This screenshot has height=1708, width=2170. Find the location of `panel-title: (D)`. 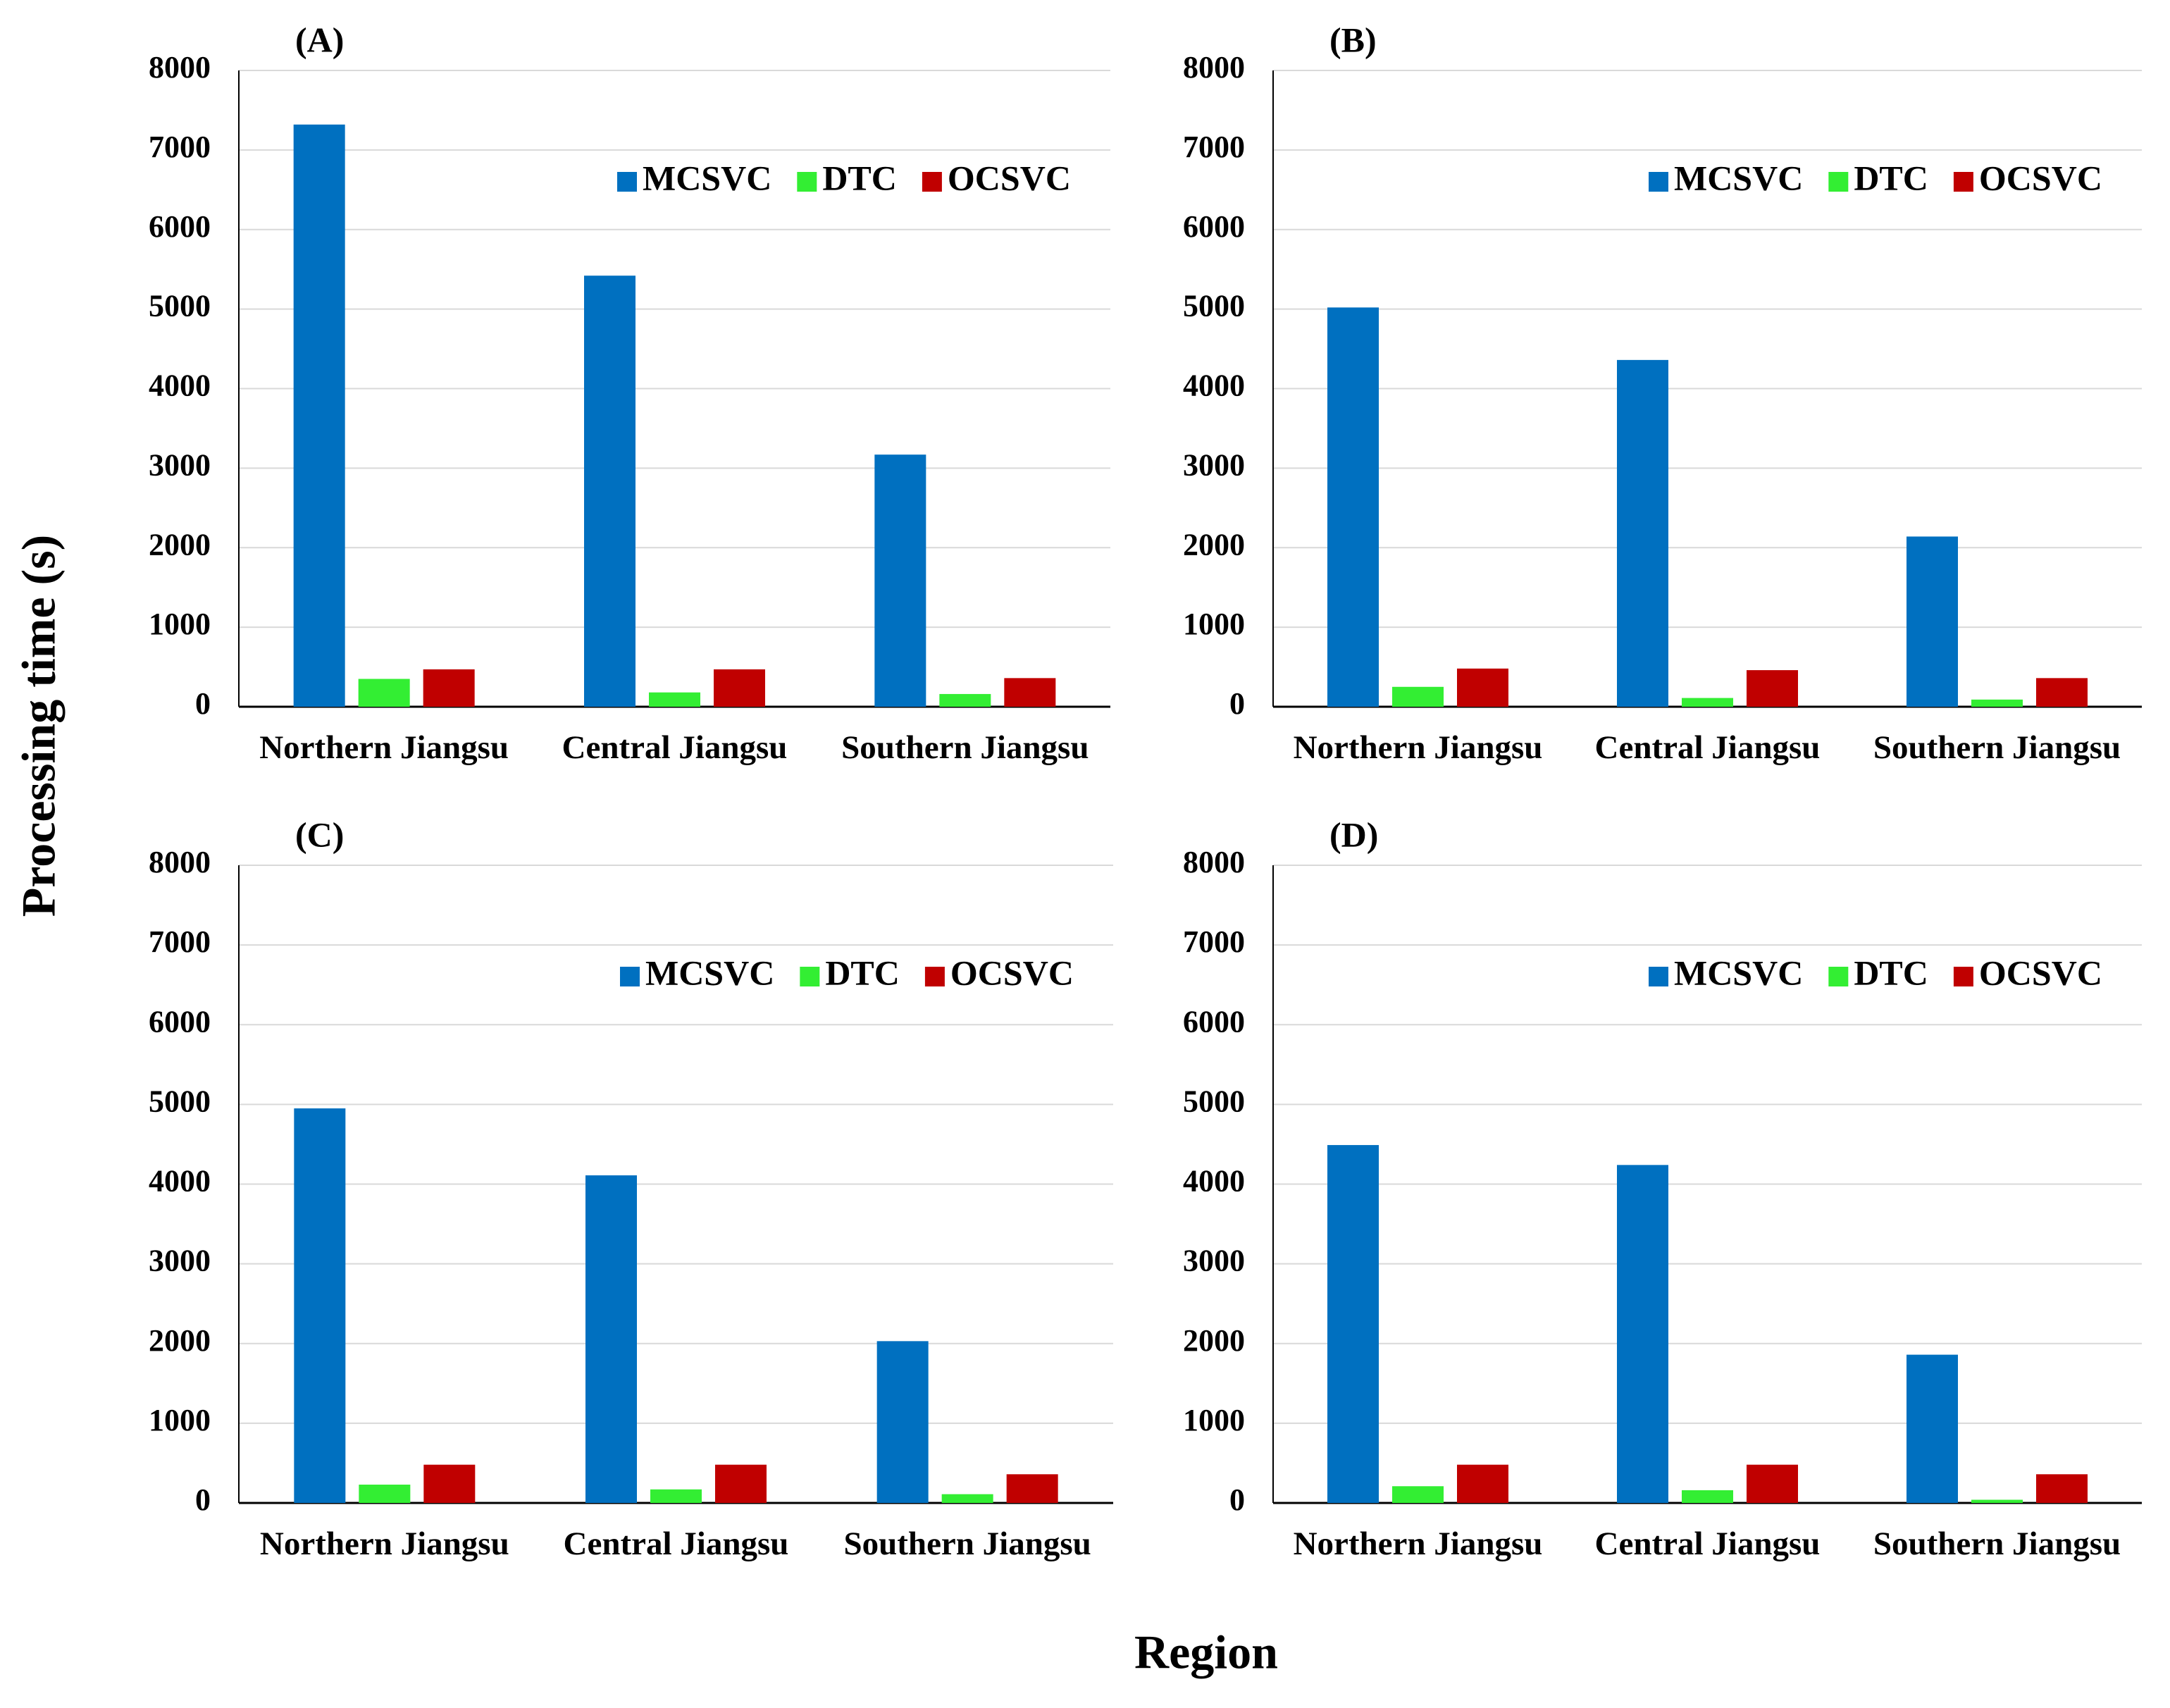

panel-title: (D) is located at coordinates (1354, 835).